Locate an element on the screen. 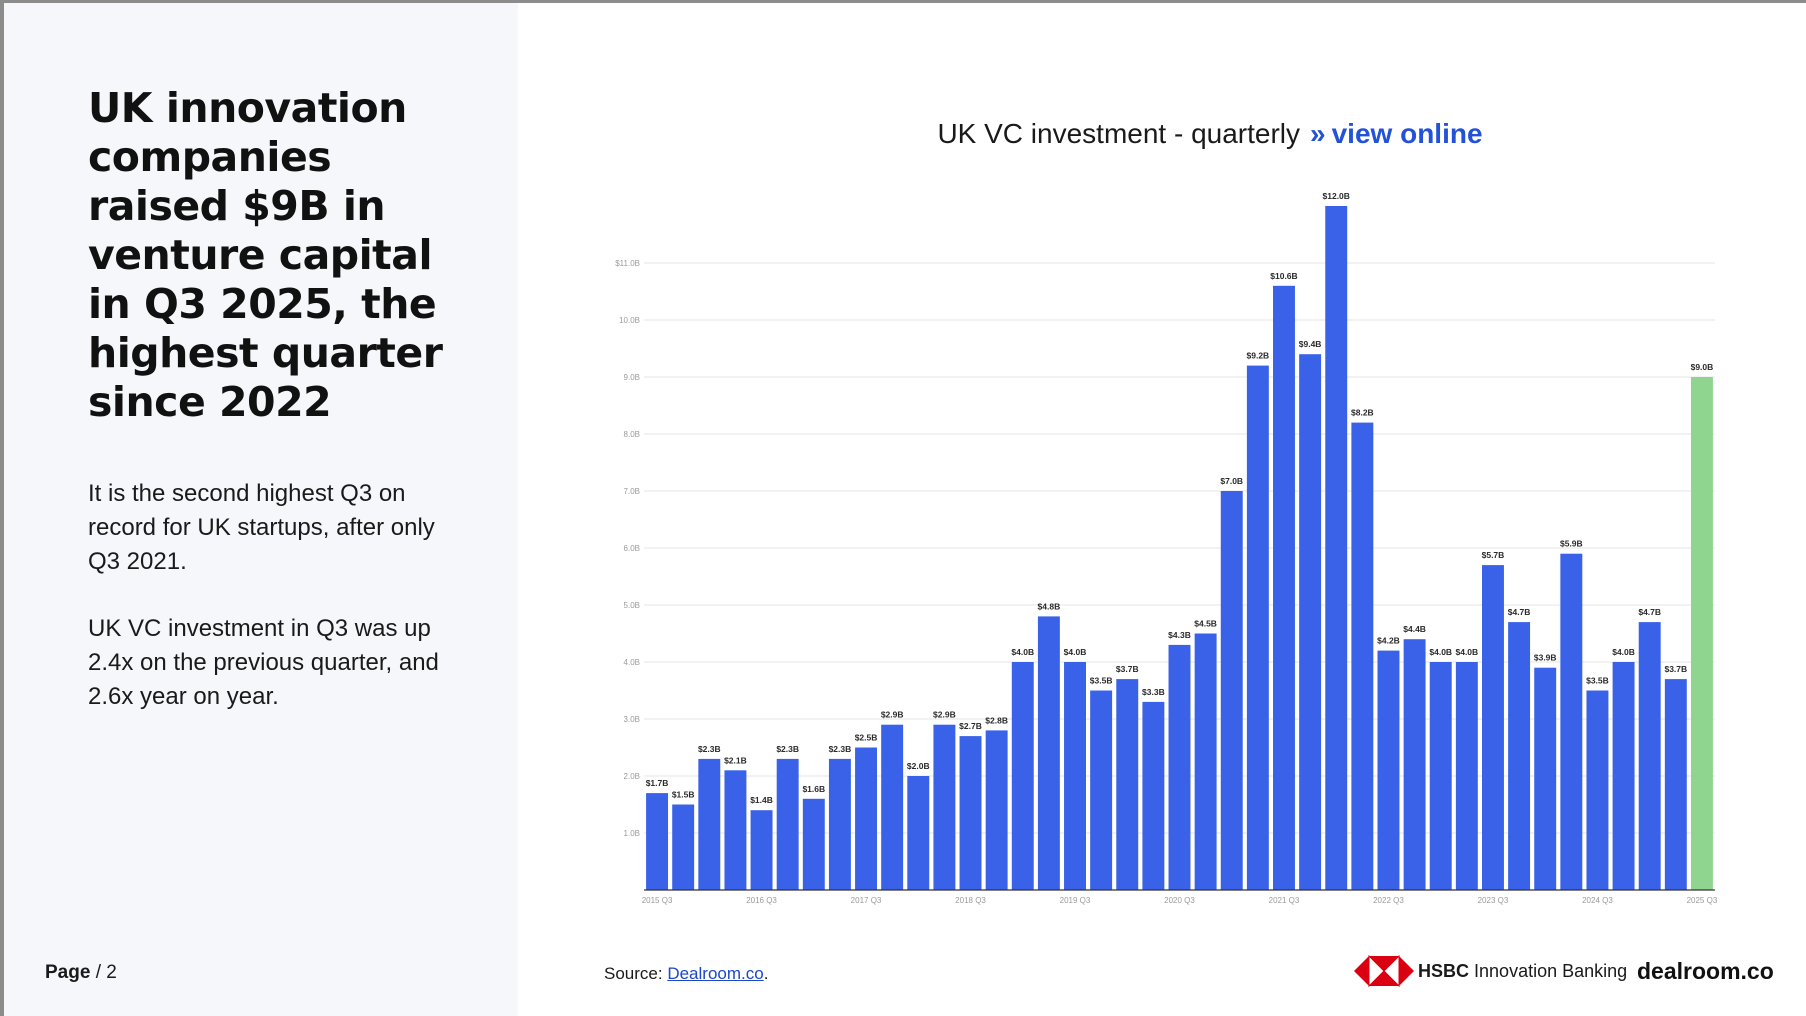  source-link: Dealroom.co is located at coordinates (715, 973).